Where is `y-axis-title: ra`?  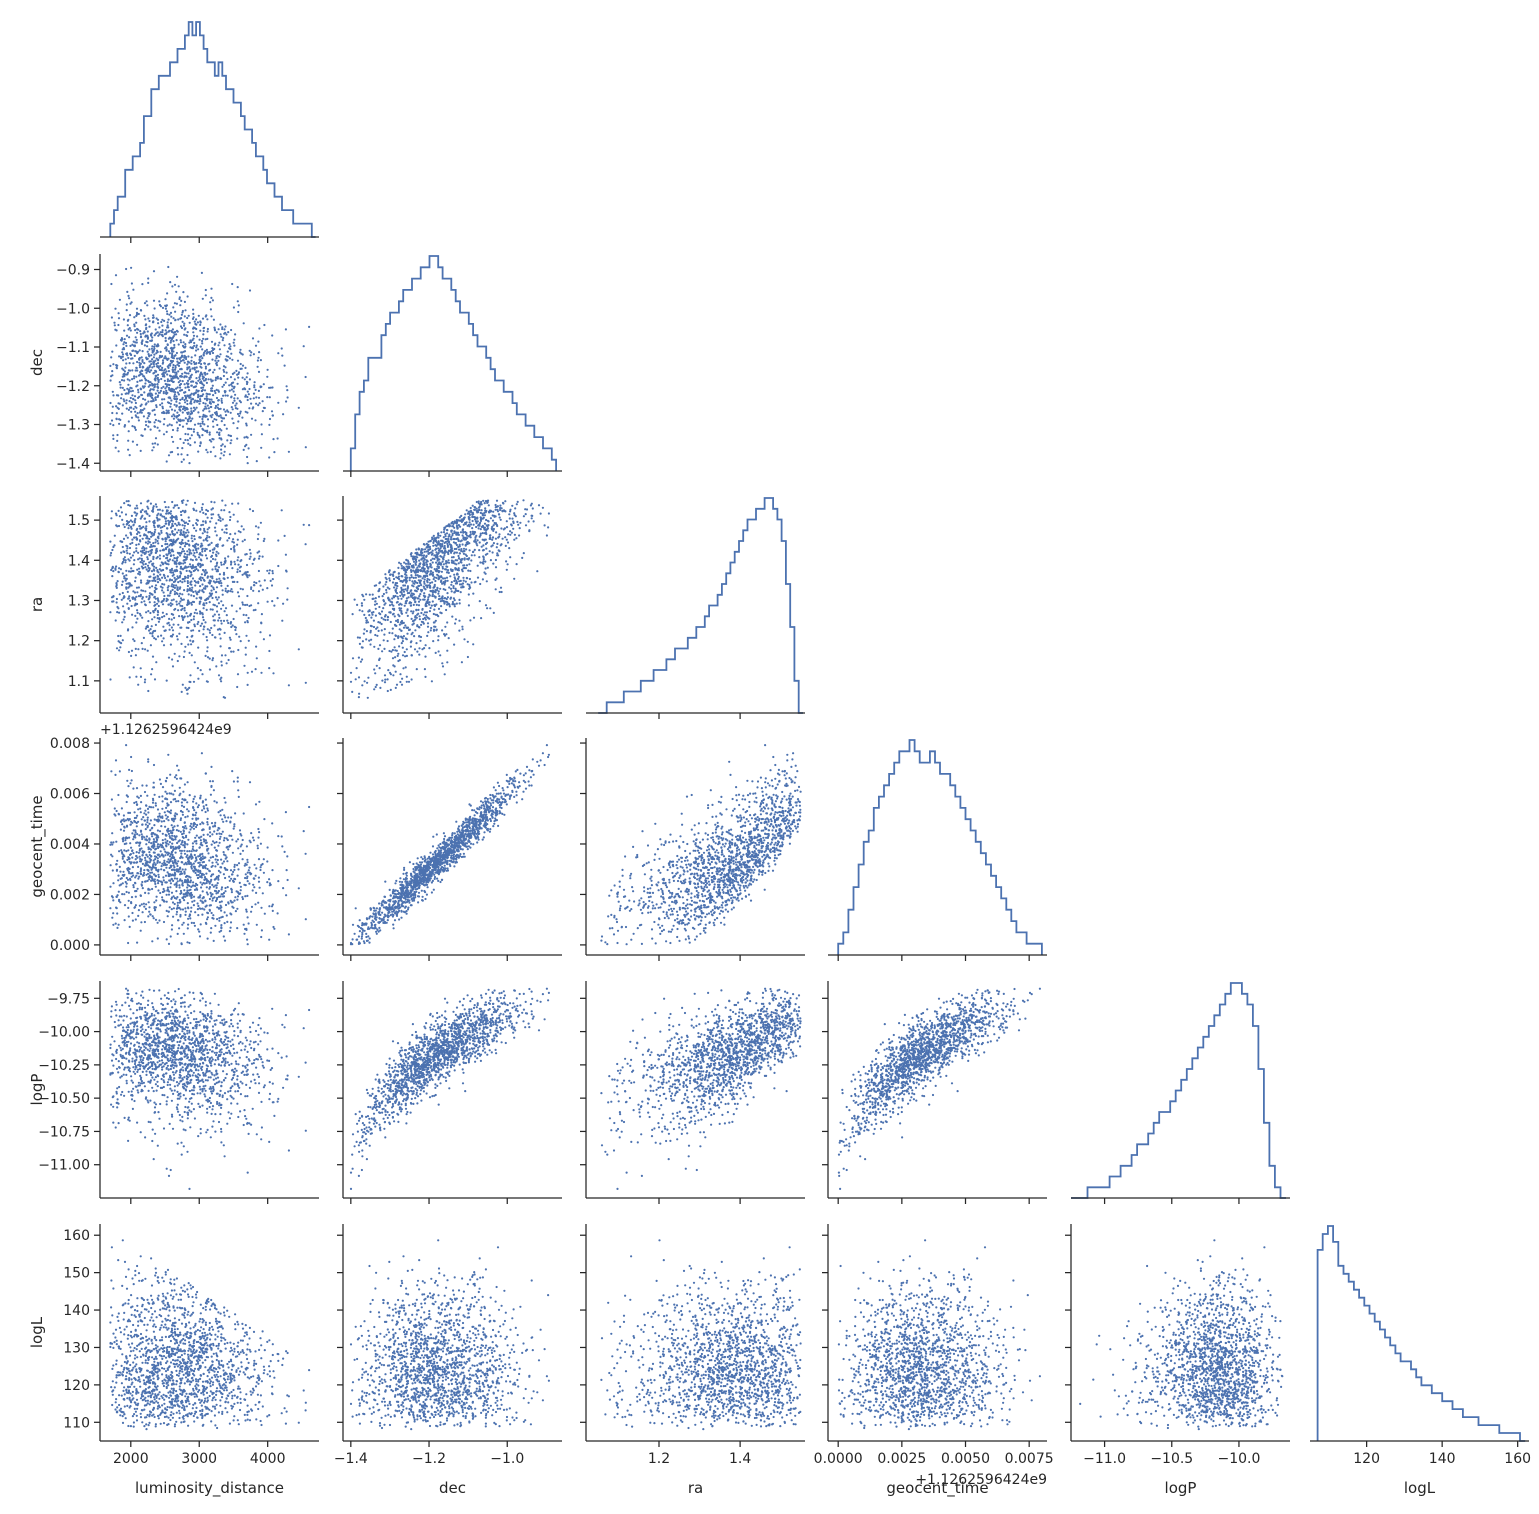 y-axis-title: ra is located at coordinates (37, 604).